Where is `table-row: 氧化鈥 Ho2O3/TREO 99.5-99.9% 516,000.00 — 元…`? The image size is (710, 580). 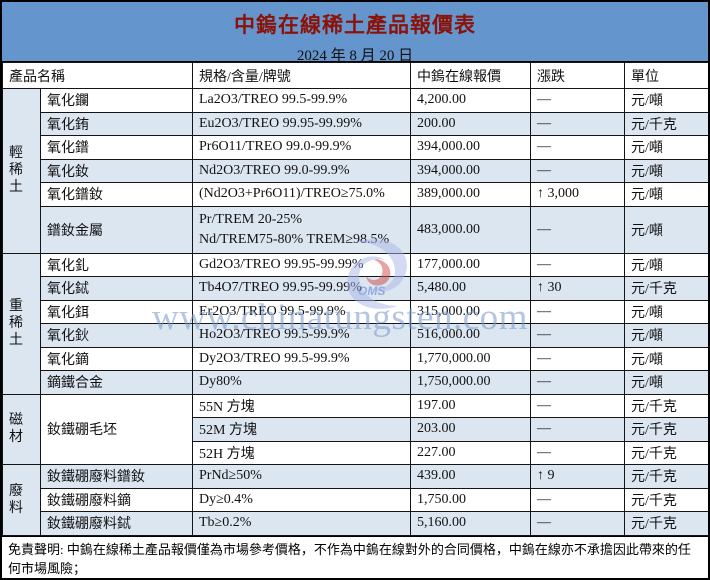 table-row: 氧化鈥 Ho2O3/TREO 99.5-99.9% 516,000.00 — 元… is located at coordinates (355, 335).